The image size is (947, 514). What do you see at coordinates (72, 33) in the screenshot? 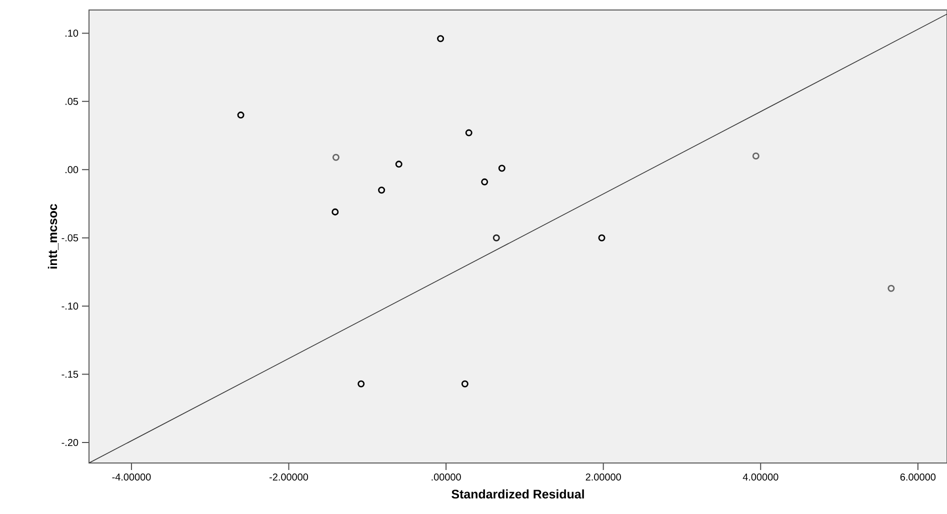
I see `y-tick-label: .10` at bounding box center [72, 33].